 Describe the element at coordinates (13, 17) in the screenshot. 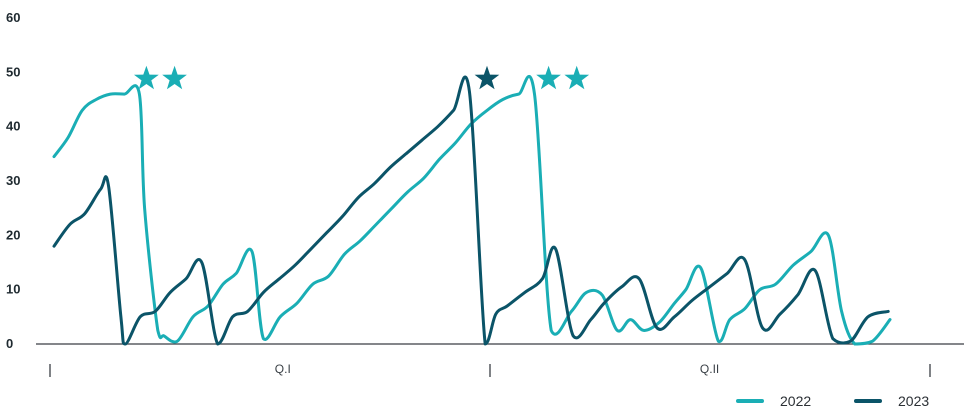

I see `y-tick-label: 60` at that location.